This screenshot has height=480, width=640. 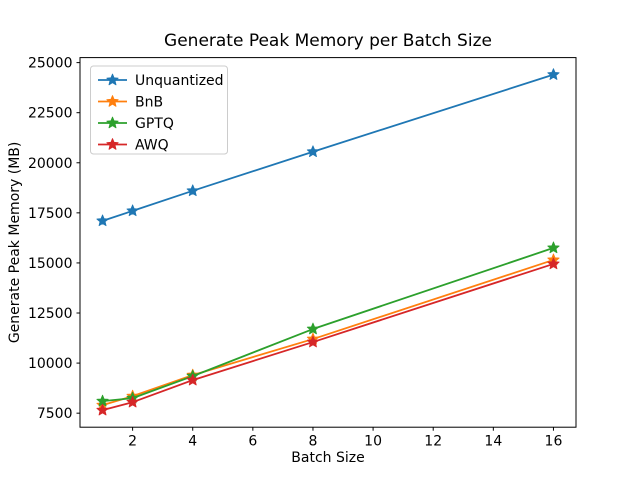 What do you see at coordinates (373, 442) in the screenshot?
I see `x-tick-label: 10` at bounding box center [373, 442].